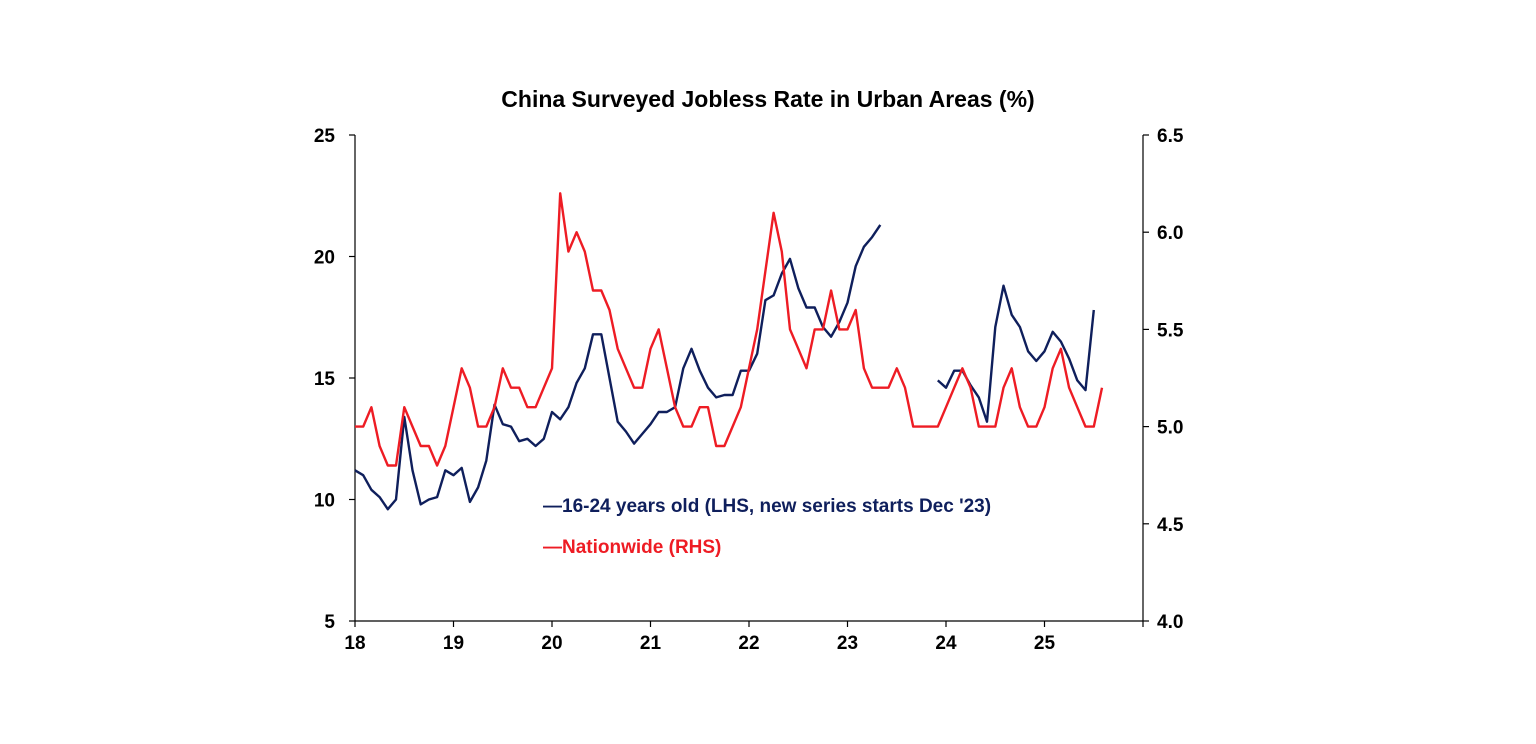  Describe the element at coordinates (324, 501) in the screenshot. I see `y-left-tick-label: 10` at that location.